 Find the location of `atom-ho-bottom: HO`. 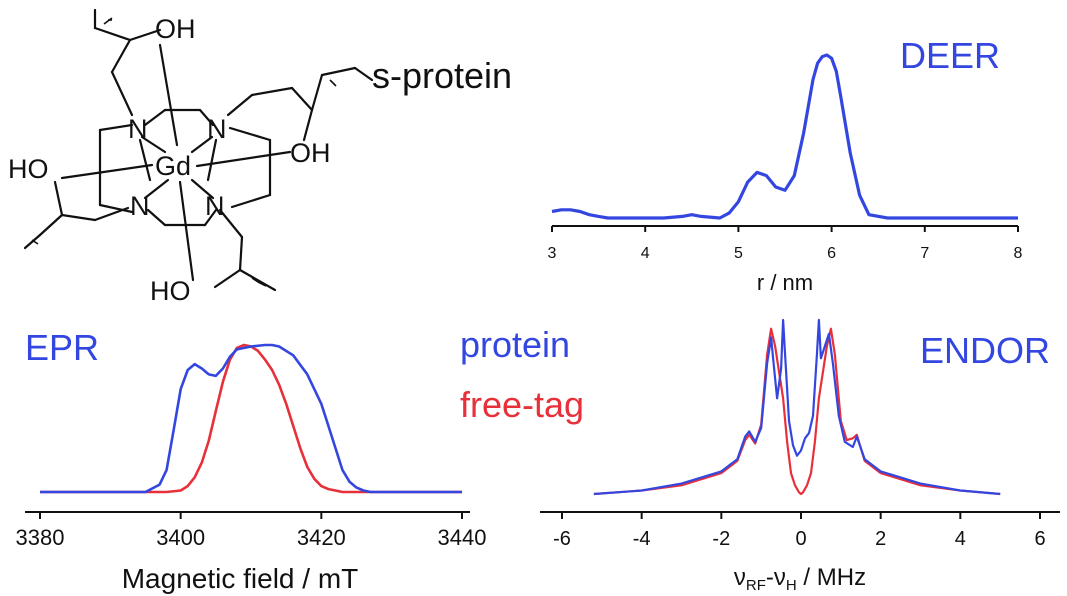

atom-ho-bottom: HO is located at coordinates (170, 291).